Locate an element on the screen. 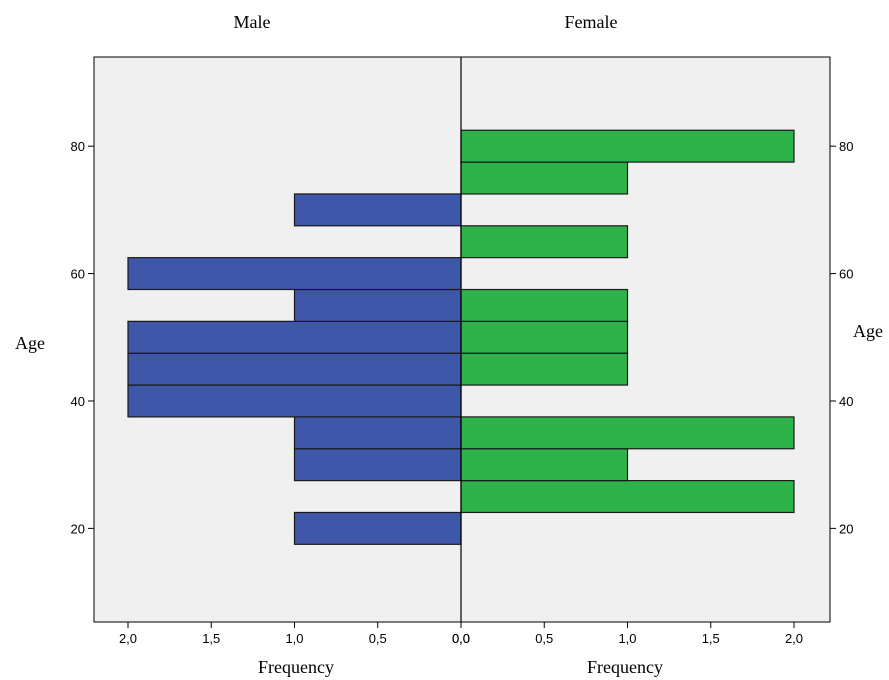 The width and height of the screenshot is (889, 680). x-axis-label-male: Frequency is located at coordinates (296, 667).